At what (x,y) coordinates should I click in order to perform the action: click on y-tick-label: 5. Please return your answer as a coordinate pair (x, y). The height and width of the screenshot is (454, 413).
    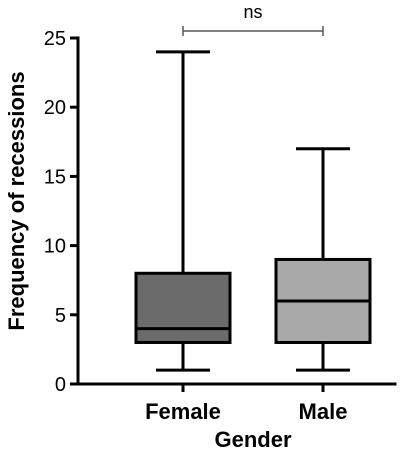
    Looking at the image, I should click on (60, 316).